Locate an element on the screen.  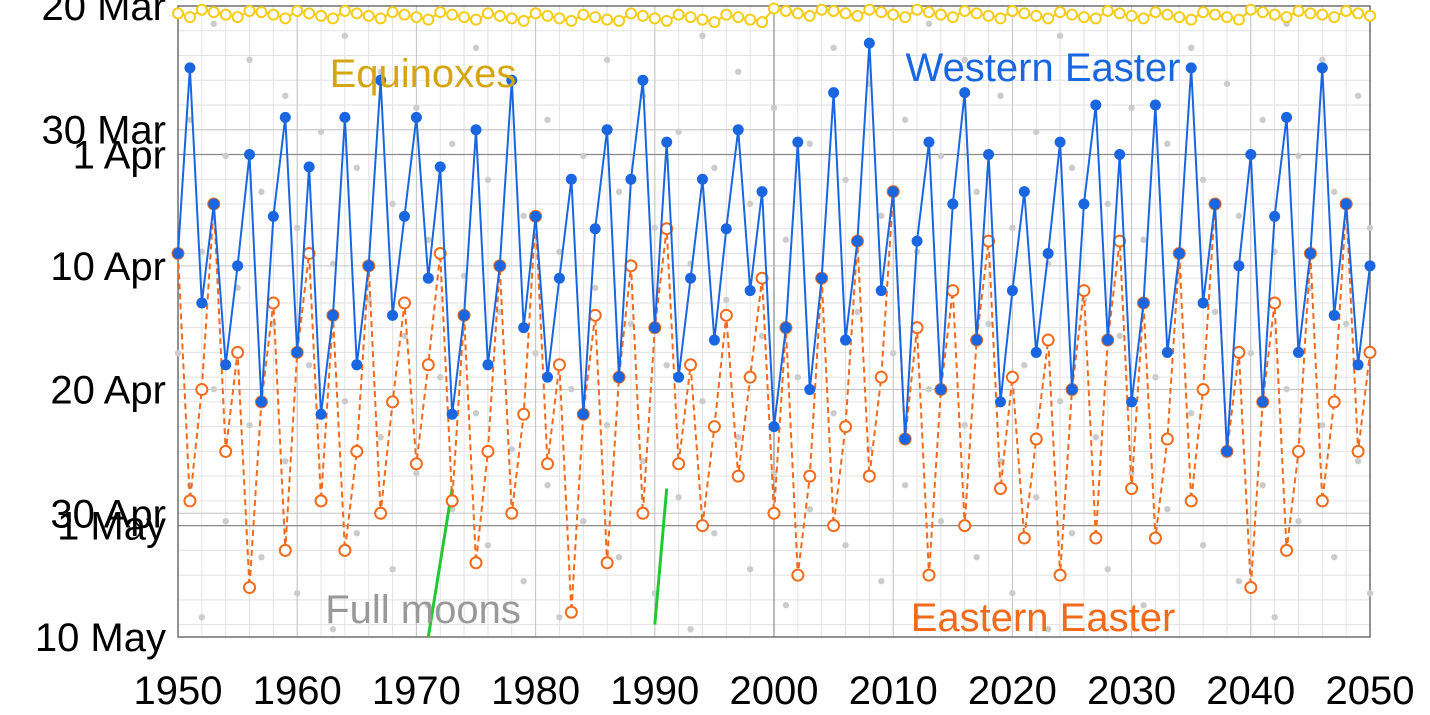
x-tick-label: 2000 is located at coordinates (774, 691).